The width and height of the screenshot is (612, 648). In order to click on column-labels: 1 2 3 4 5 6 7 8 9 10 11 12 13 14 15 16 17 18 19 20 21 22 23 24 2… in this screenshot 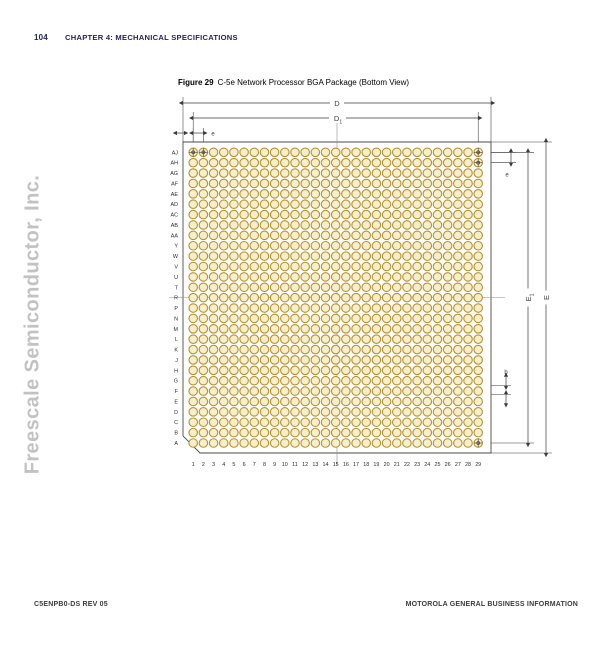, I will do `click(337, 465)`.